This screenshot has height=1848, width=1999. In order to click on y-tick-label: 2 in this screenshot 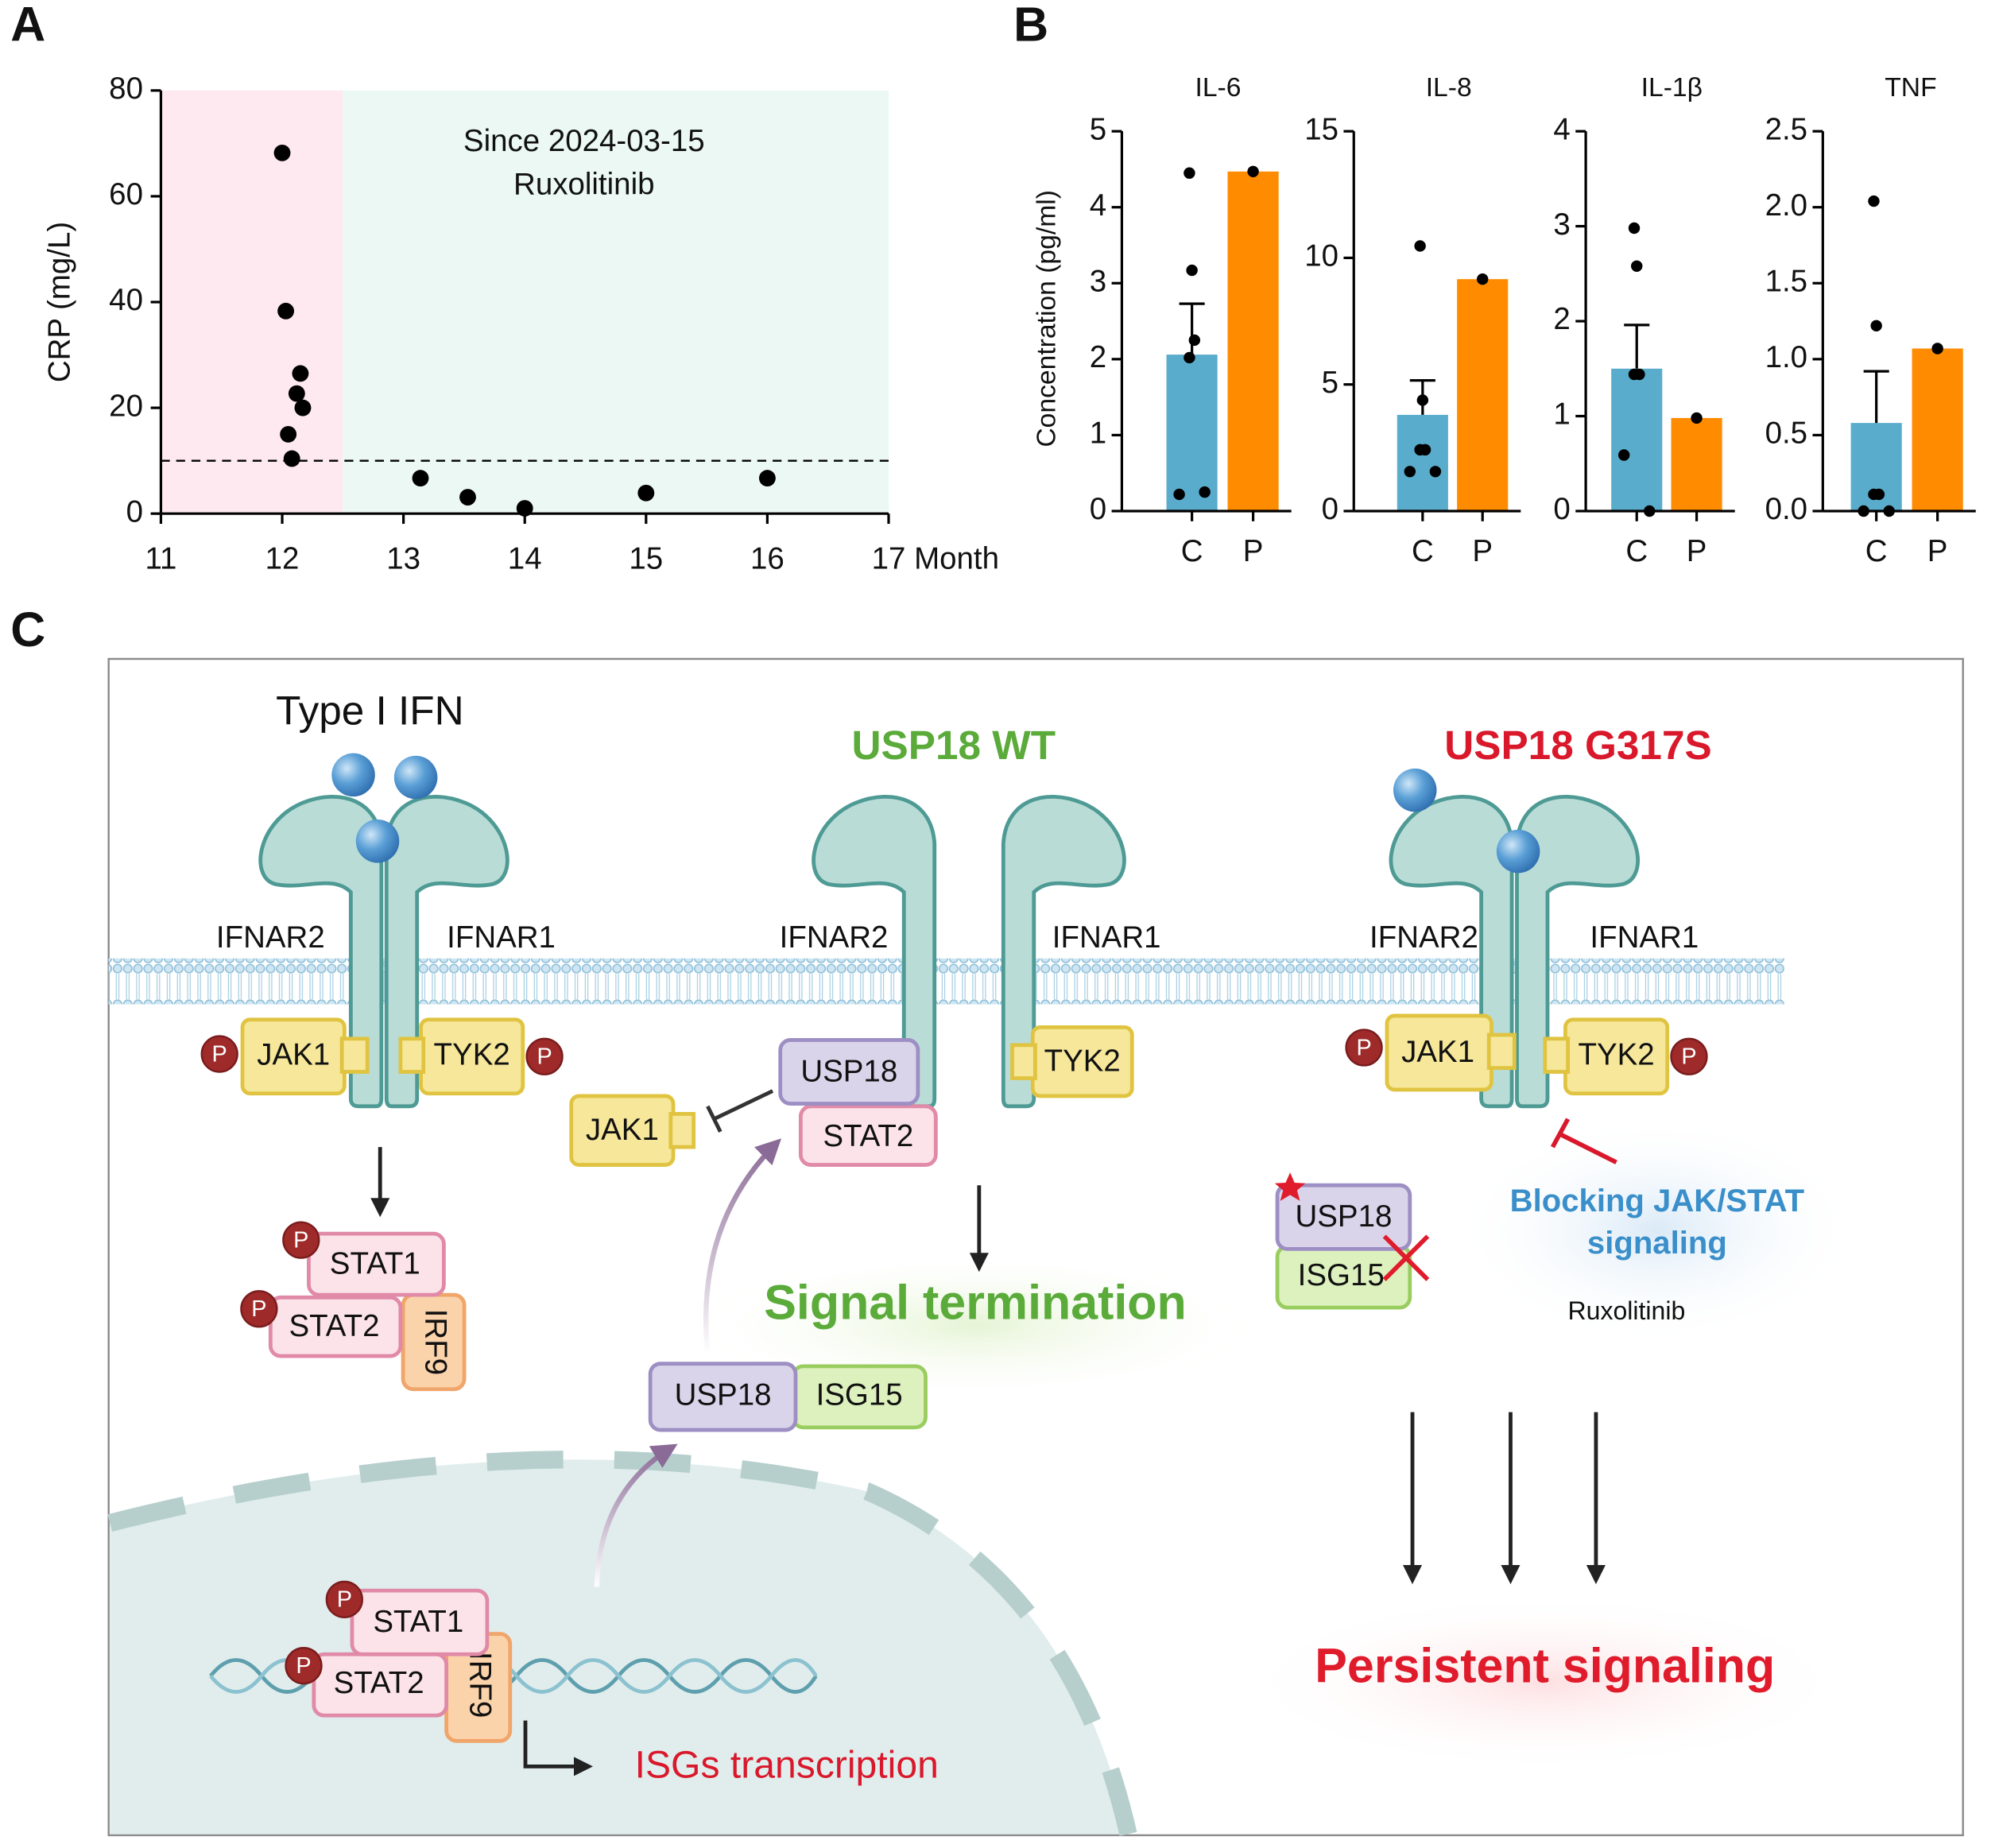, I will do `click(1098, 357)`.